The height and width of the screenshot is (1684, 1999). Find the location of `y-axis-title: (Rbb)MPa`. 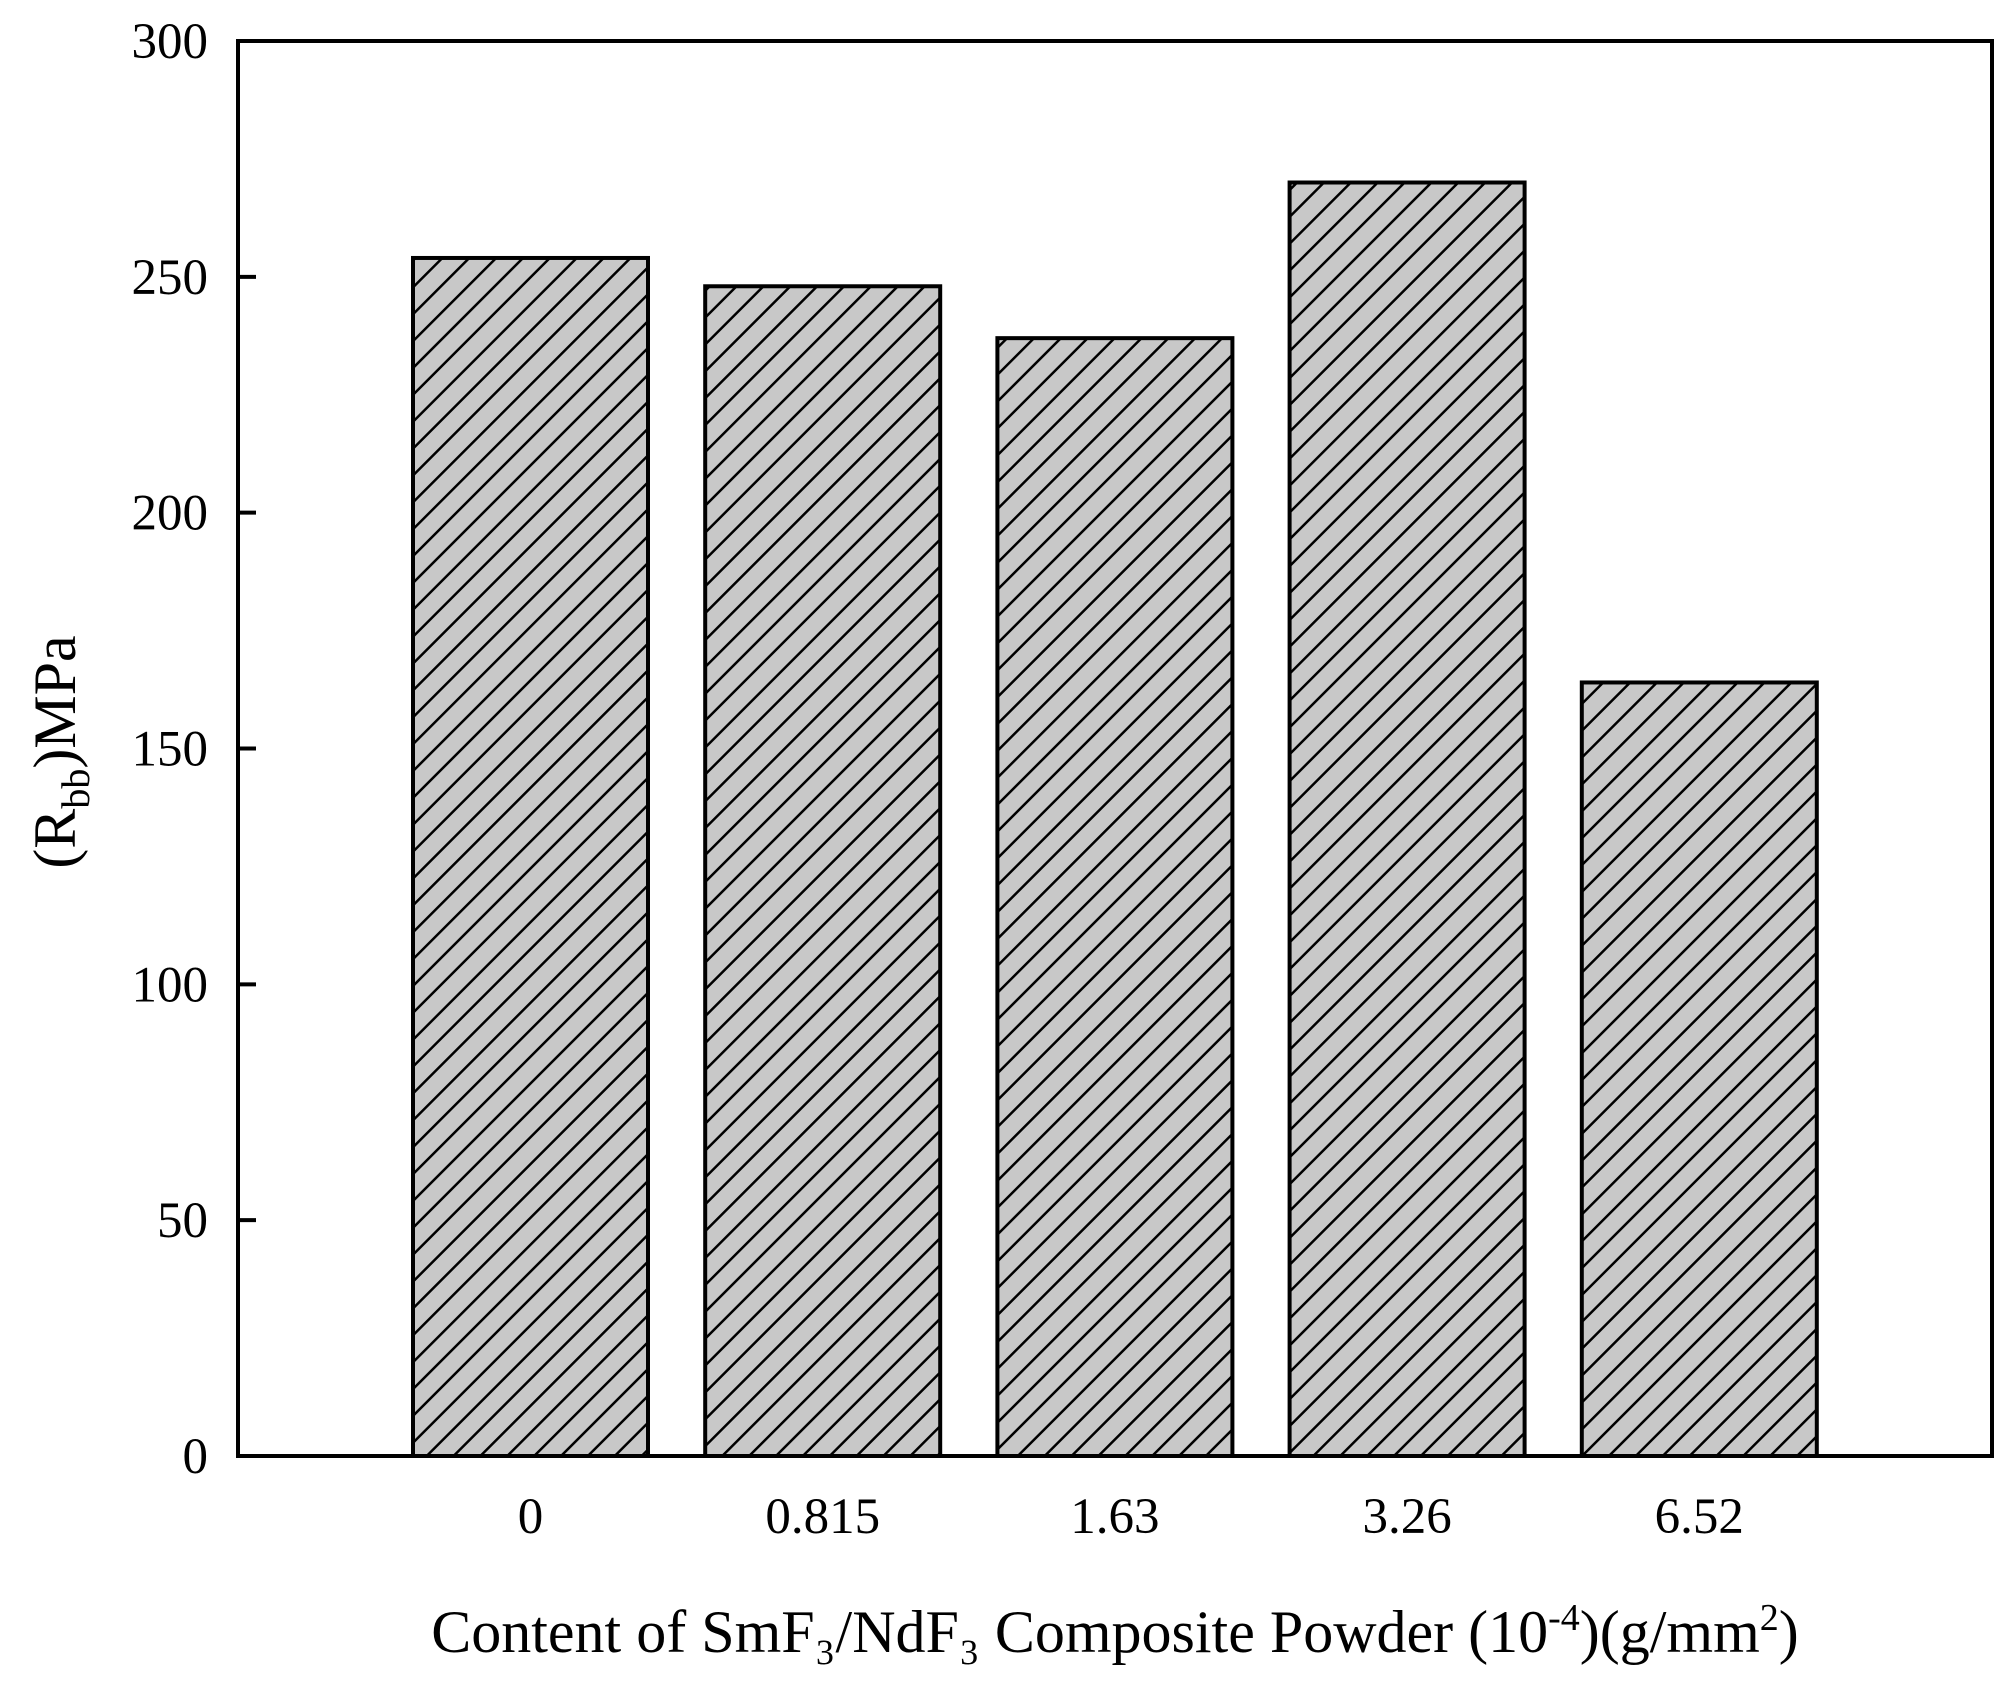

y-axis-title: (Rbb)MPa is located at coordinates (60, 751).